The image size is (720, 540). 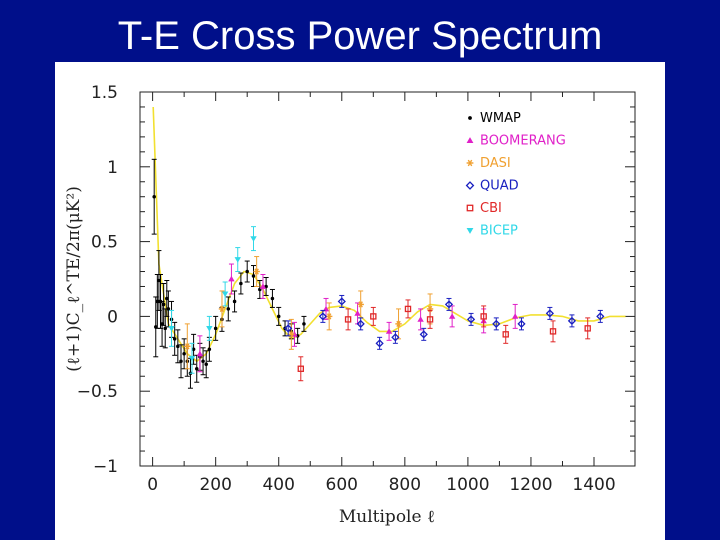 I want to click on legend-marker-boomerang, so click(x=470, y=140).